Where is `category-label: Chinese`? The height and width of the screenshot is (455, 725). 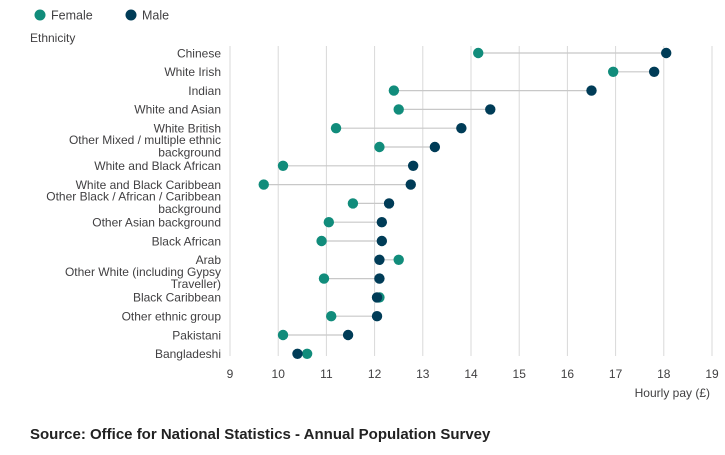 category-label: Chinese is located at coordinates (199, 53).